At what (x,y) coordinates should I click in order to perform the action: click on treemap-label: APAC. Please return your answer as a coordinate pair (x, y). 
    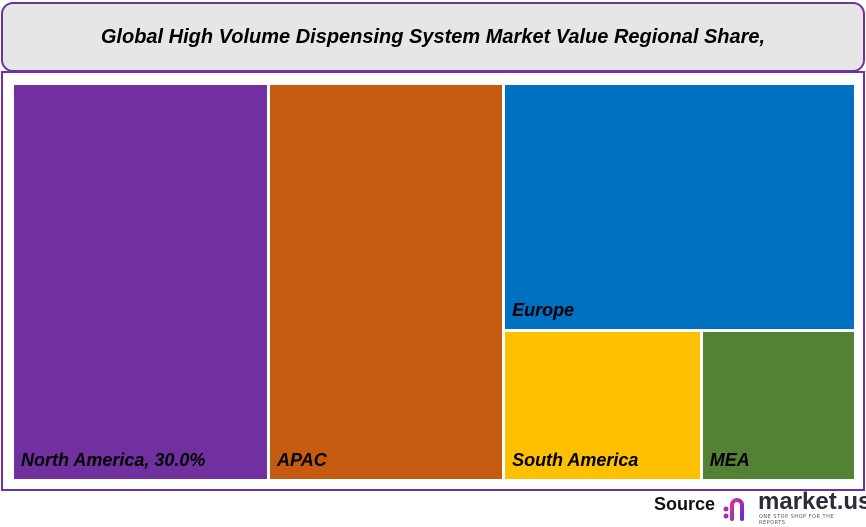
    Looking at the image, I should click on (302, 460).